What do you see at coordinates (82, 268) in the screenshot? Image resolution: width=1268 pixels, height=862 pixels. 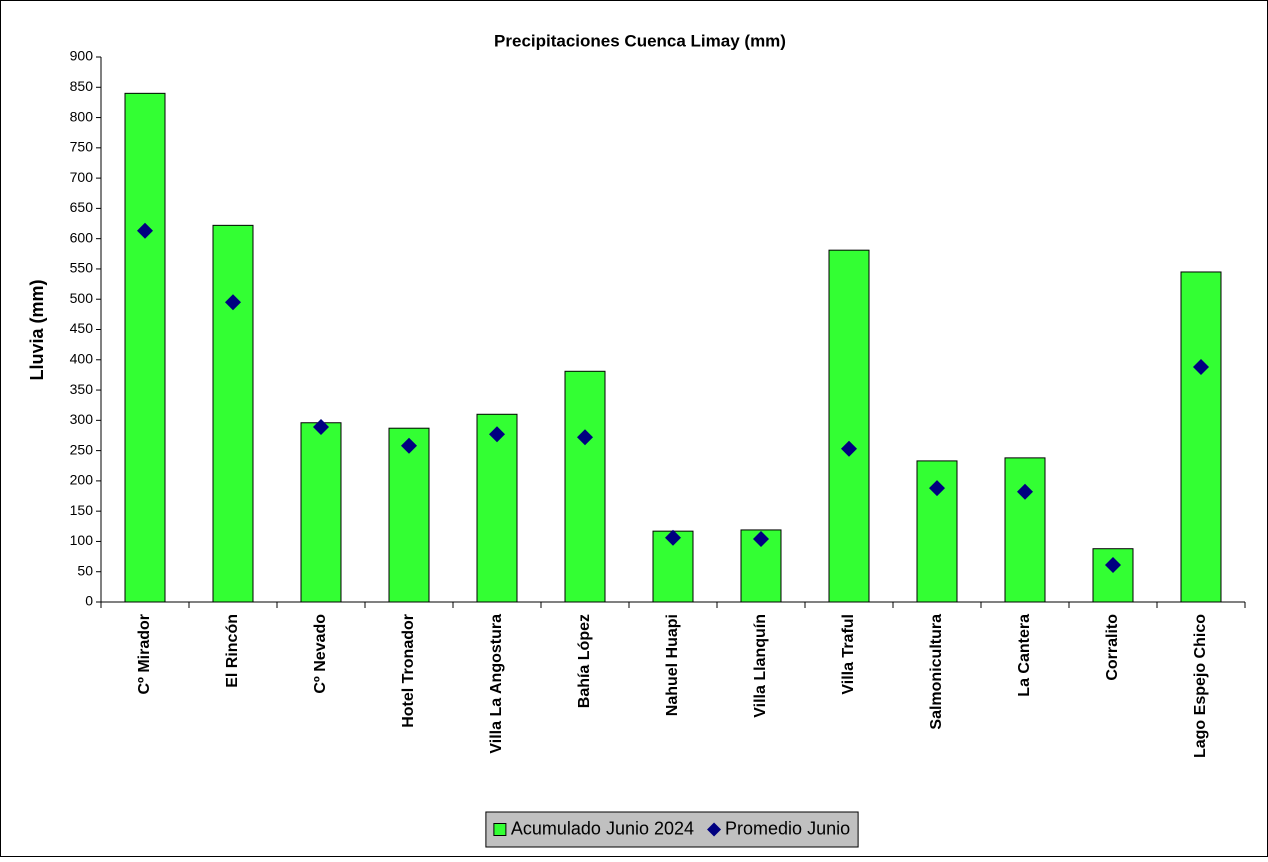 I see `y-tick-label: 550` at bounding box center [82, 268].